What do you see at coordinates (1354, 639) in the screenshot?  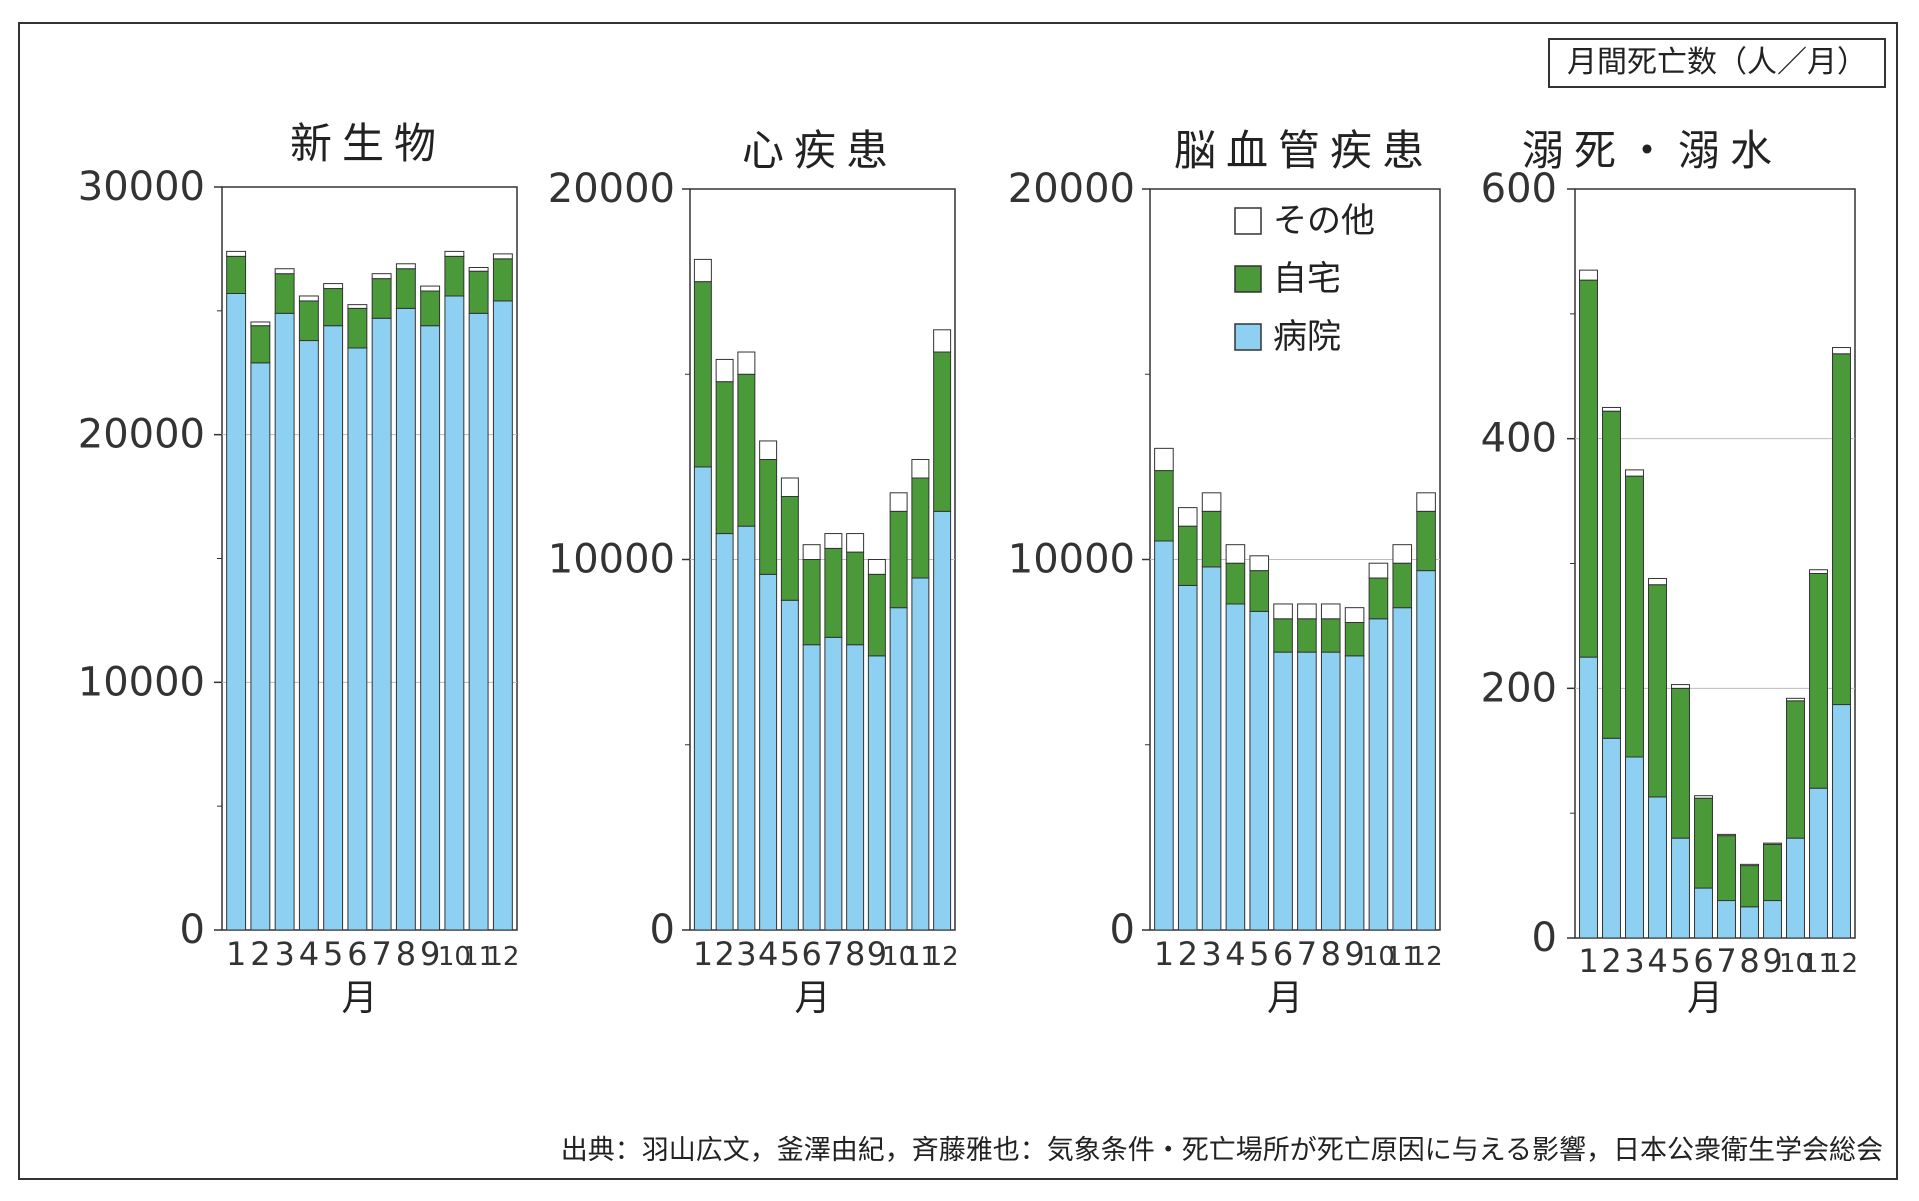 I see `bar-自宅-9` at bounding box center [1354, 639].